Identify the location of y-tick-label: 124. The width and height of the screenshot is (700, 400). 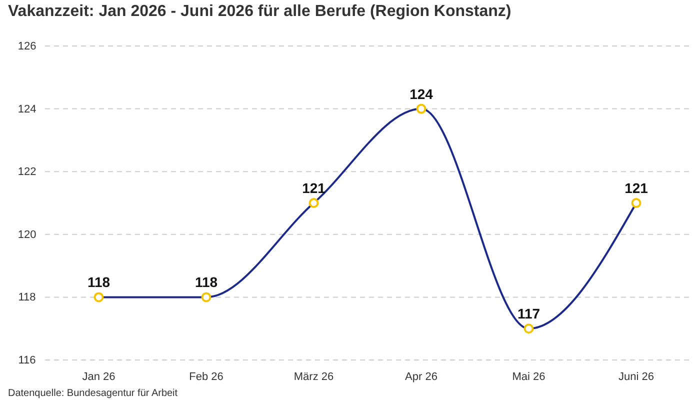
(27, 109).